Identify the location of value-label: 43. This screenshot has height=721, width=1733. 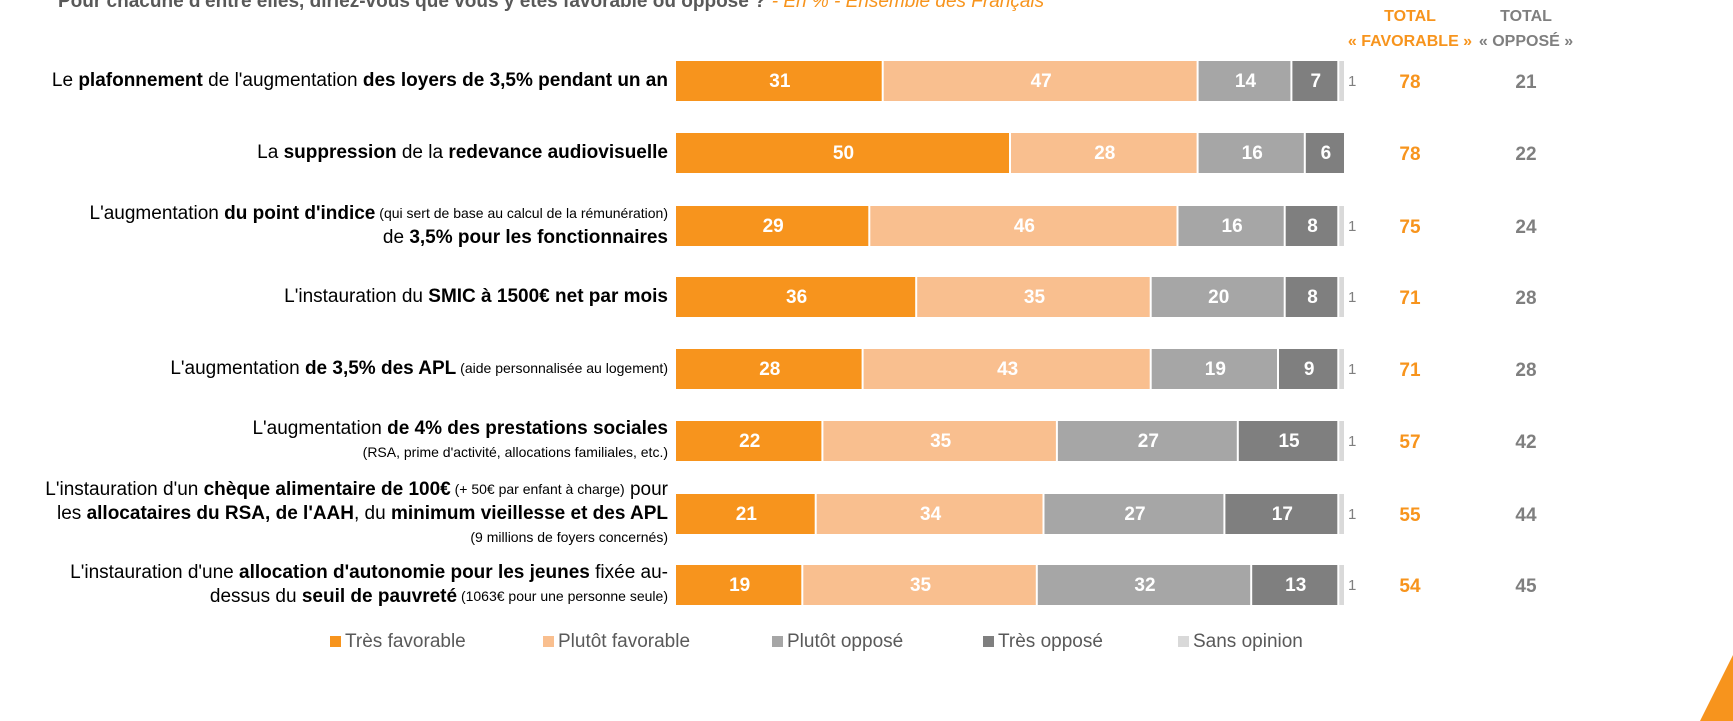
(1007, 369).